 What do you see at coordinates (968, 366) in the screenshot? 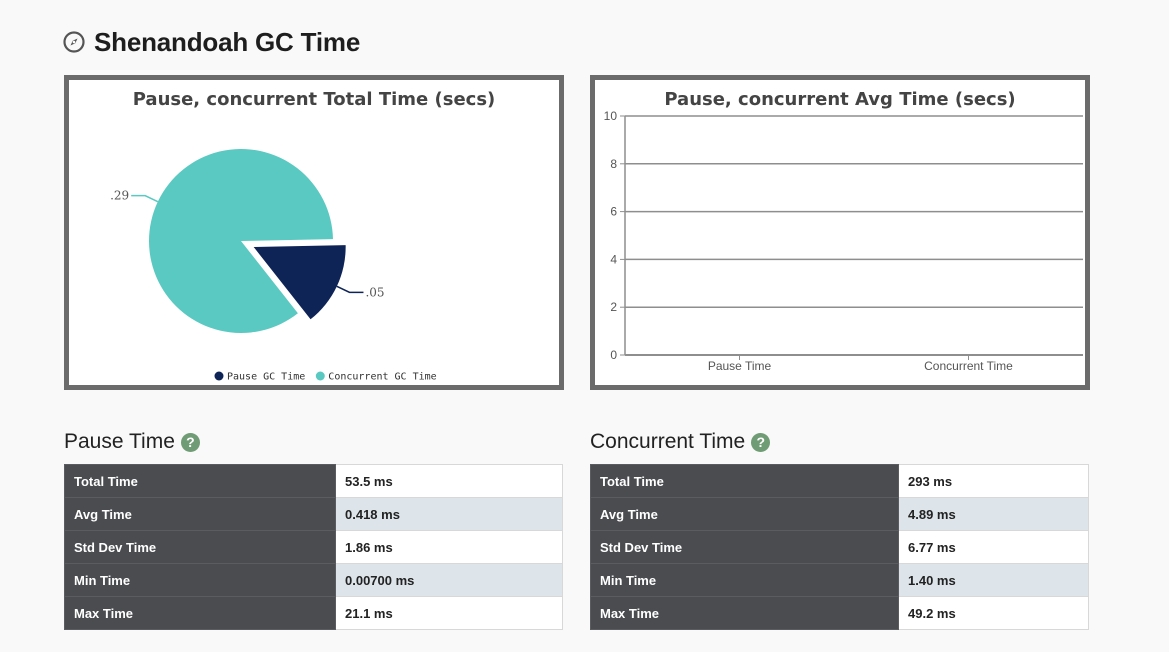
I see `x-tick-label: Concurrent Time` at bounding box center [968, 366].